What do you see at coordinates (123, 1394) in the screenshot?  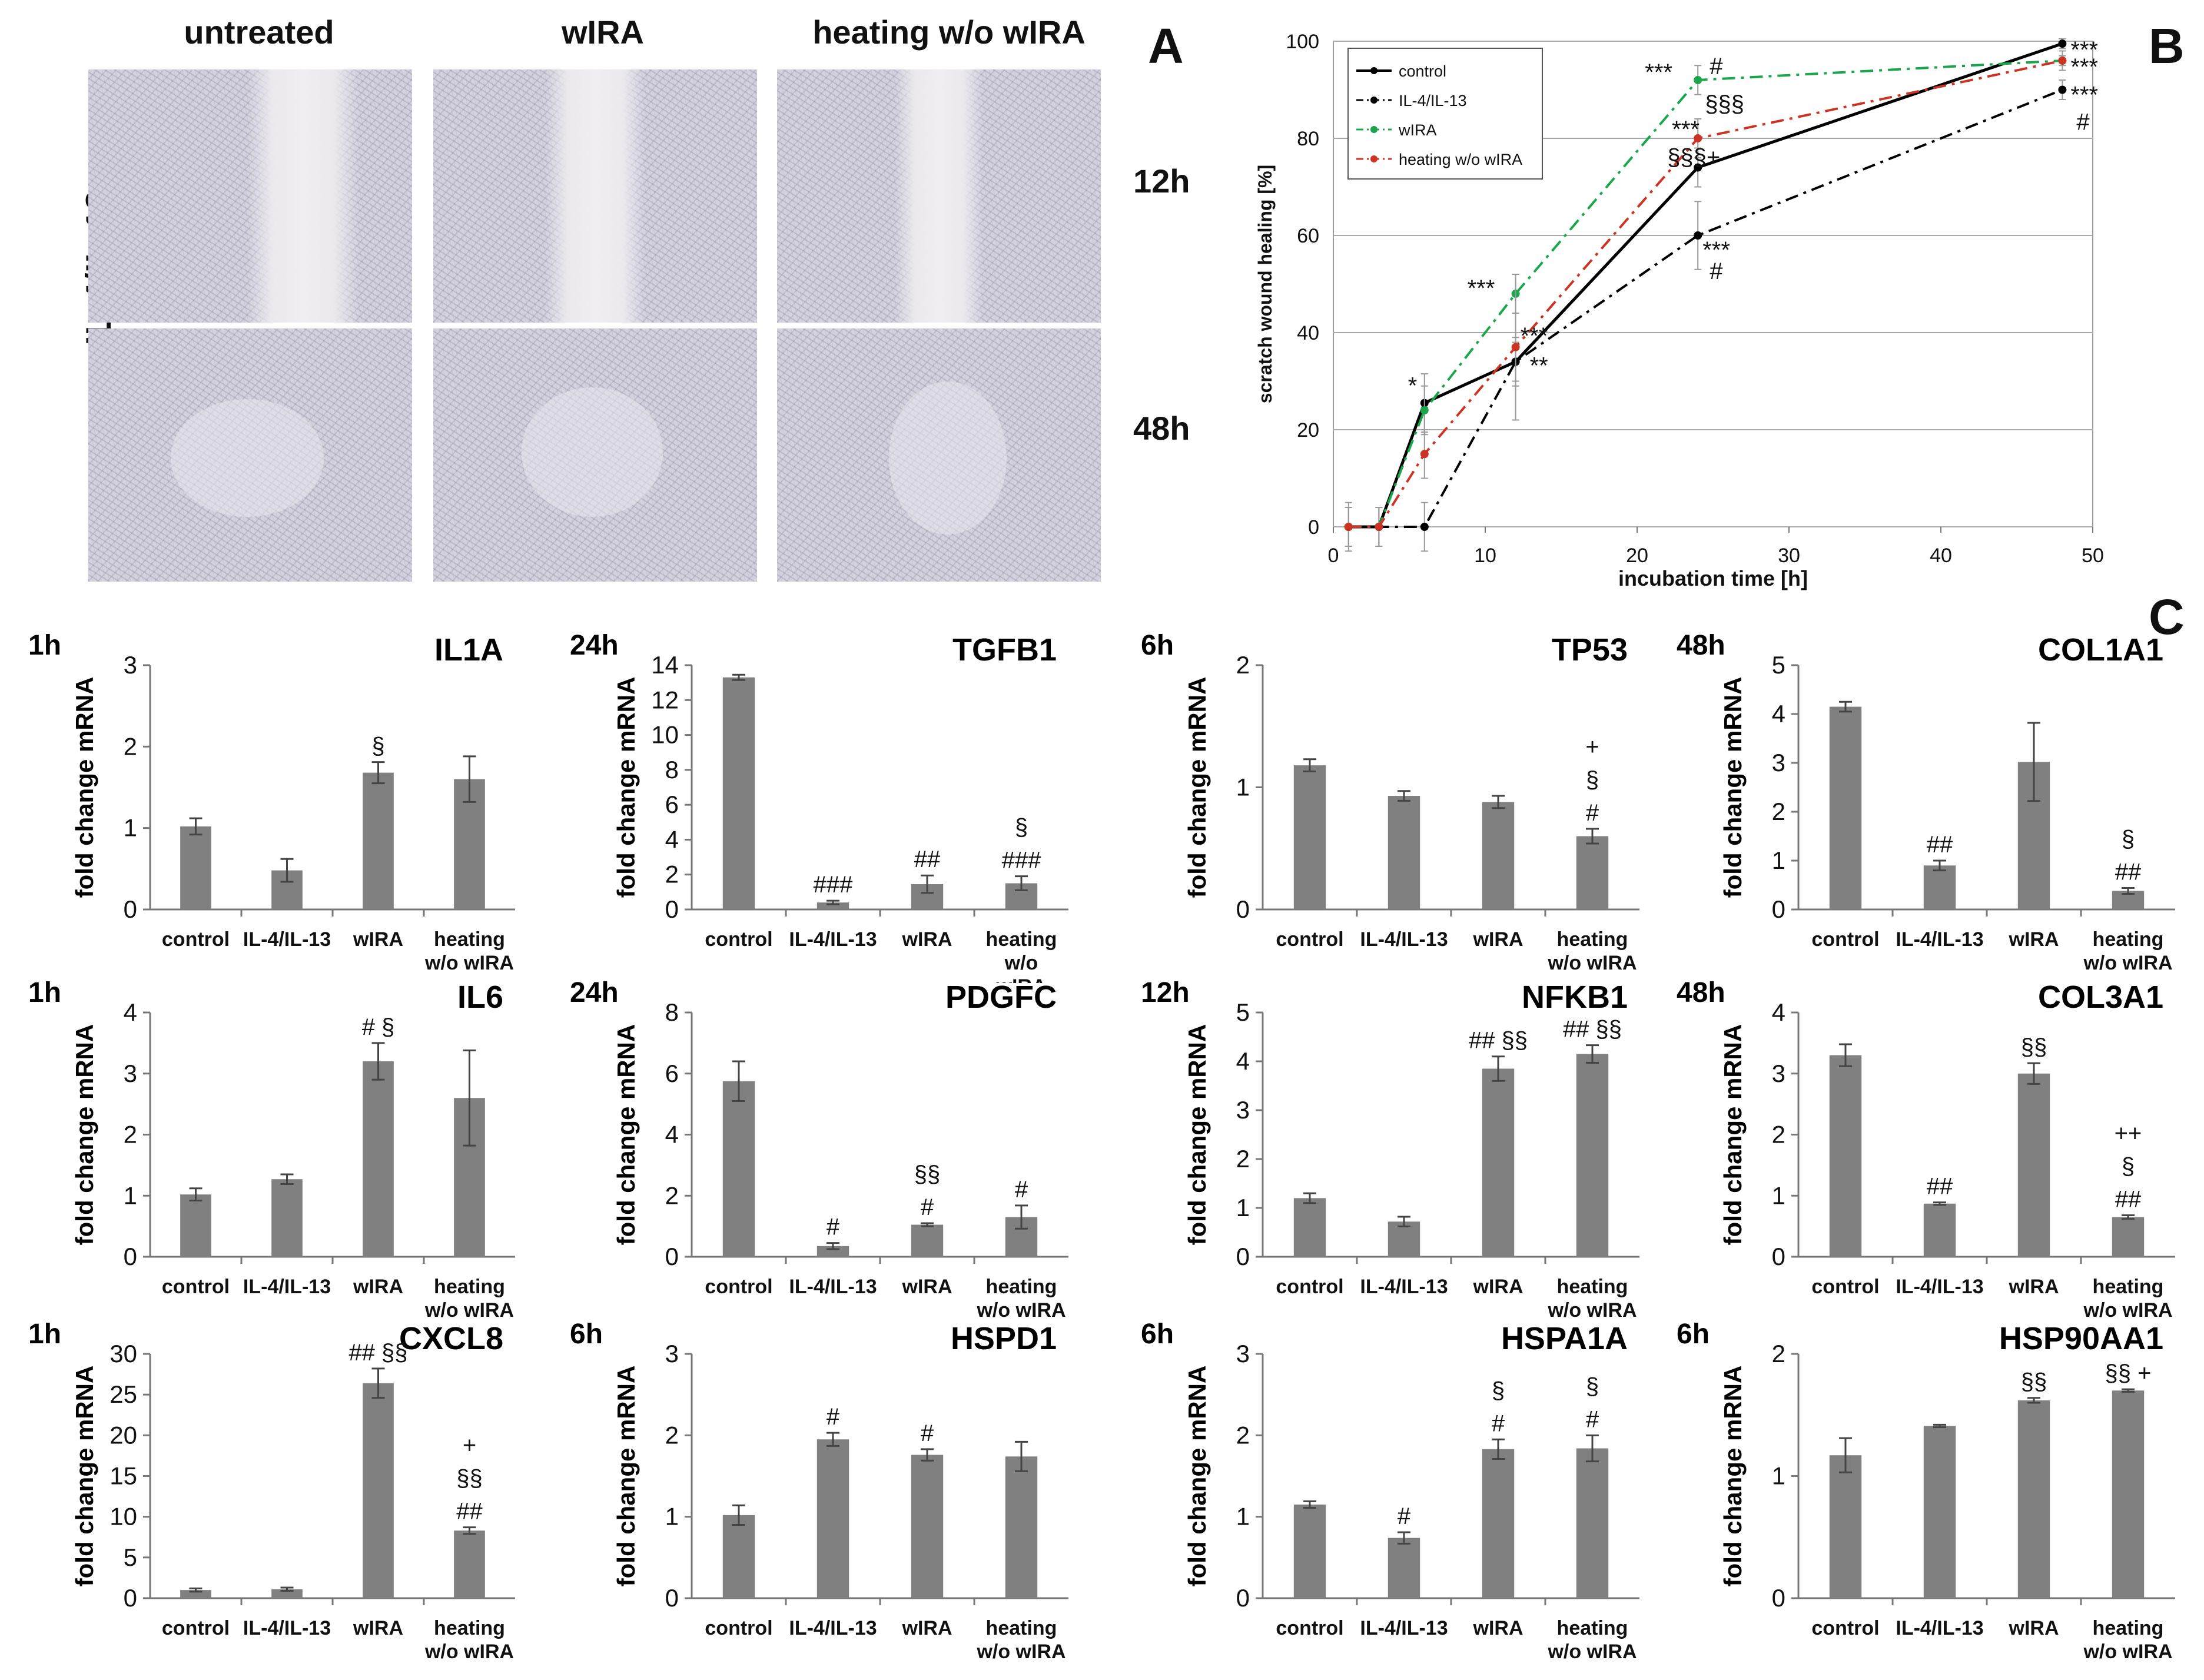 I see `y-tick-label: 25` at bounding box center [123, 1394].